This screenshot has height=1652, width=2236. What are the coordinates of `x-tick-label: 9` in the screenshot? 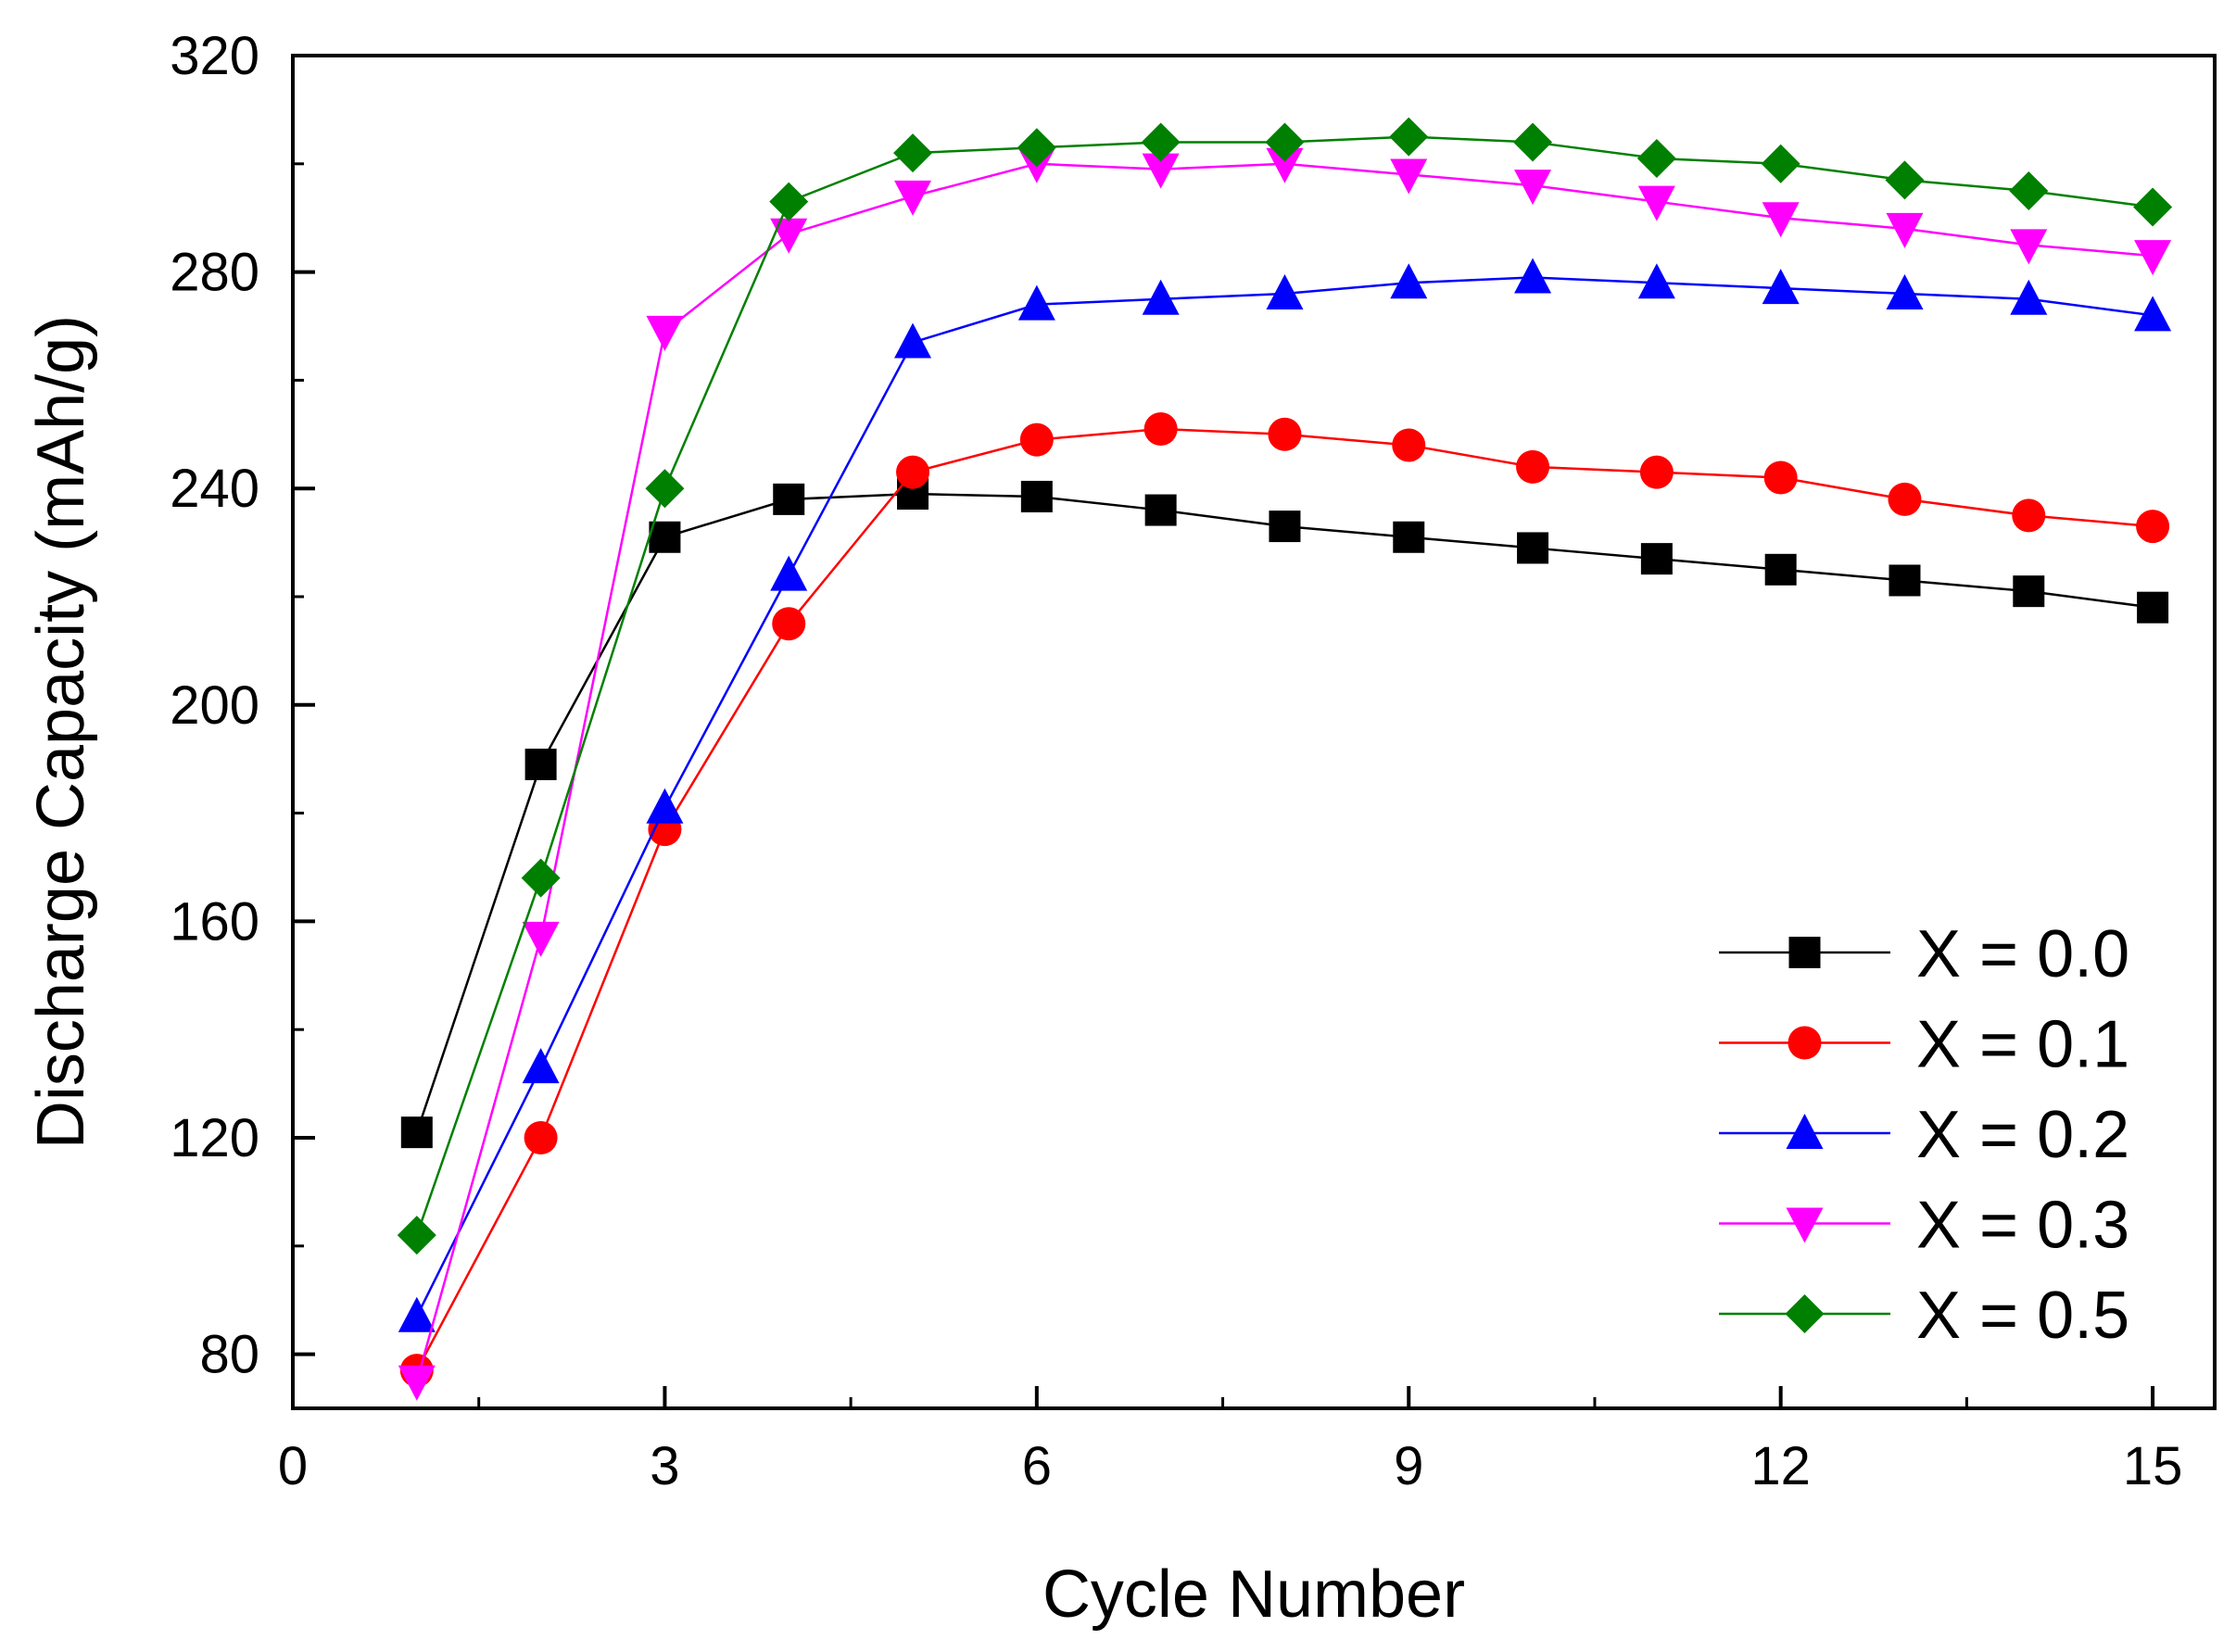 It's located at (1408, 1466).